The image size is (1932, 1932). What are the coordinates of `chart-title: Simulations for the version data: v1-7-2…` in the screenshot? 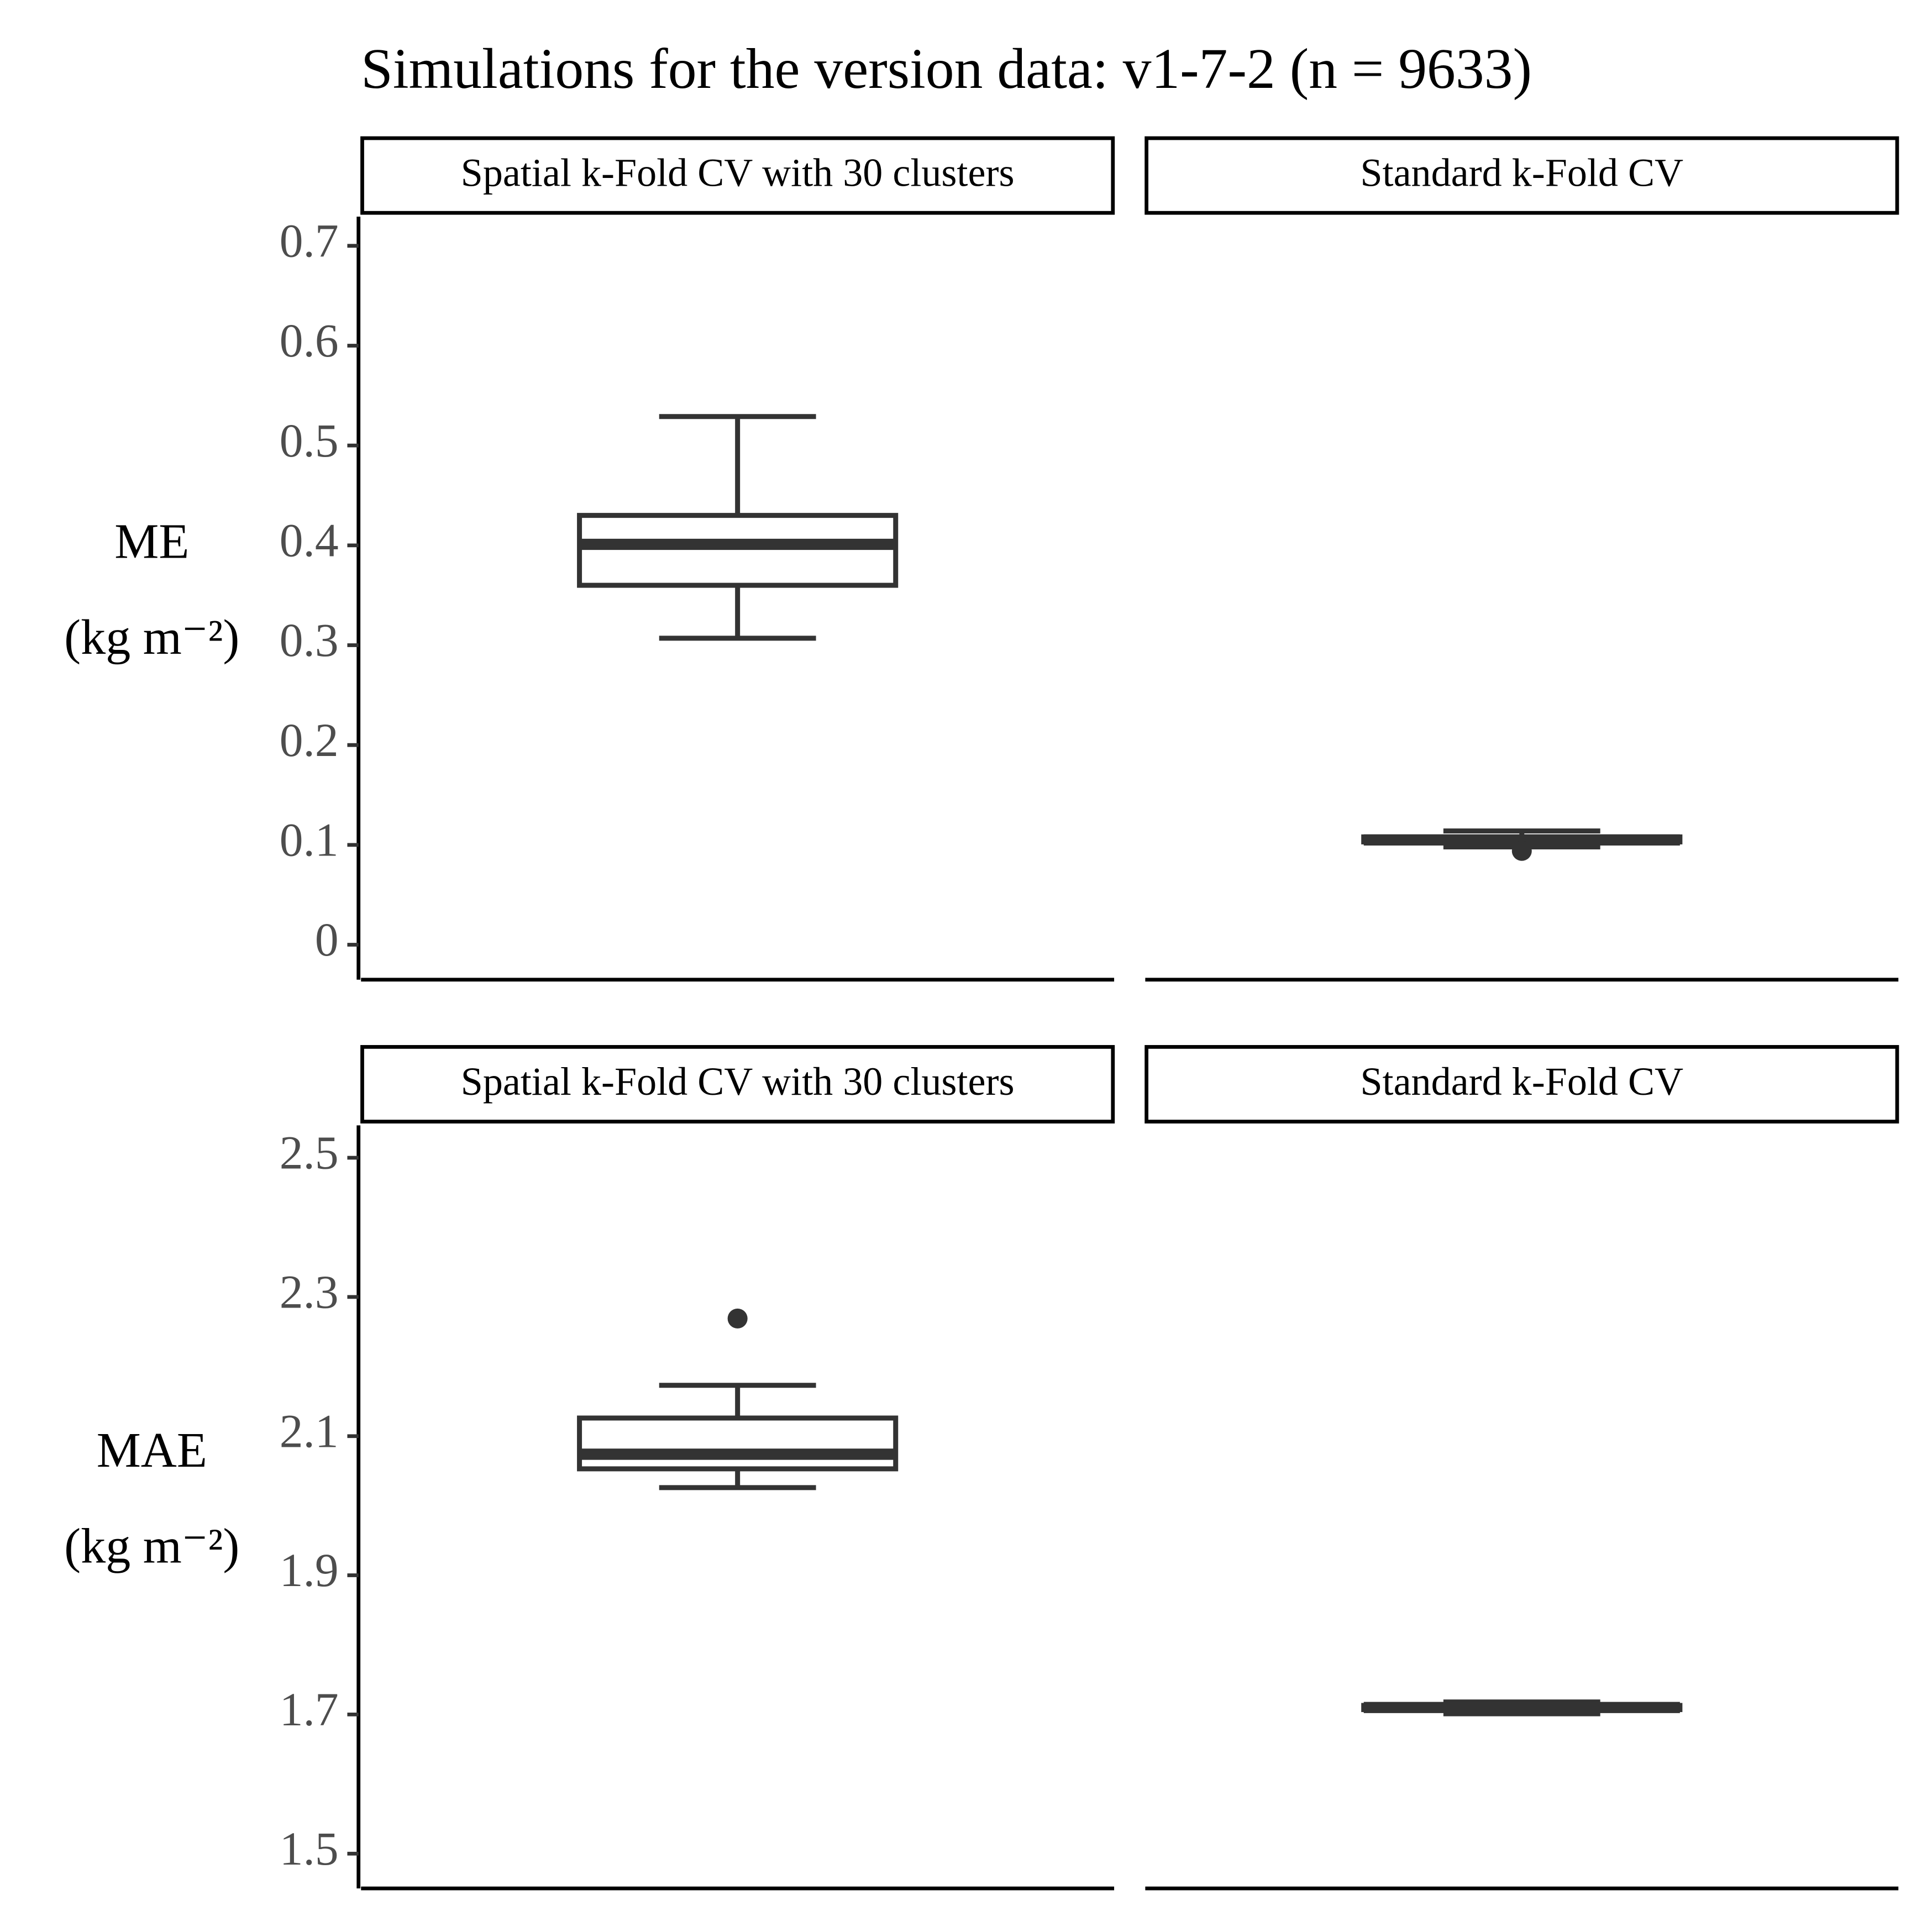 It's located at (947, 69).